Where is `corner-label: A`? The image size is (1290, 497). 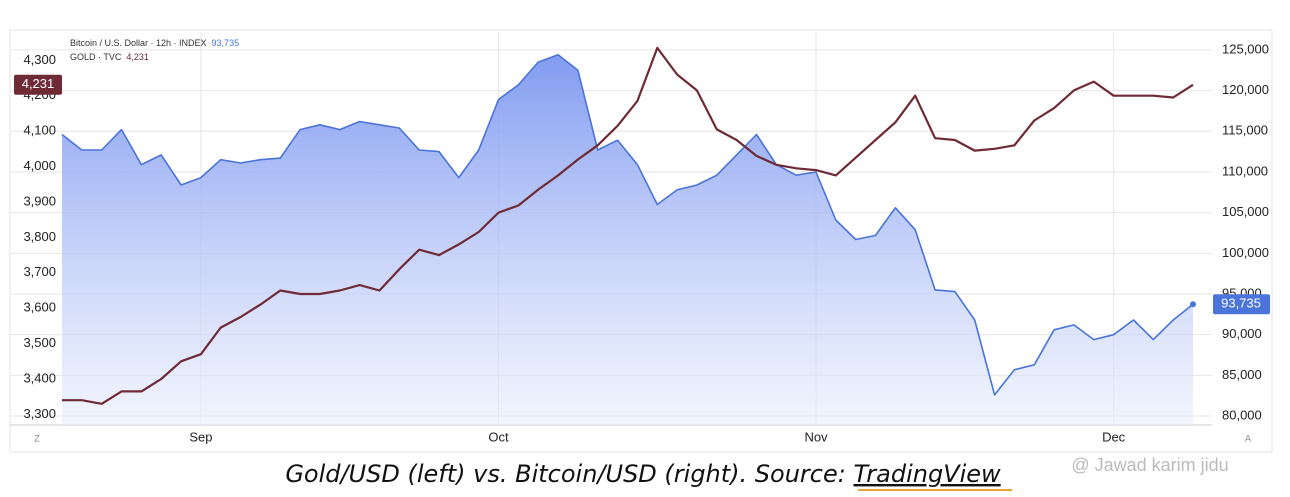 corner-label: A is located at coordinates (1248, 438).